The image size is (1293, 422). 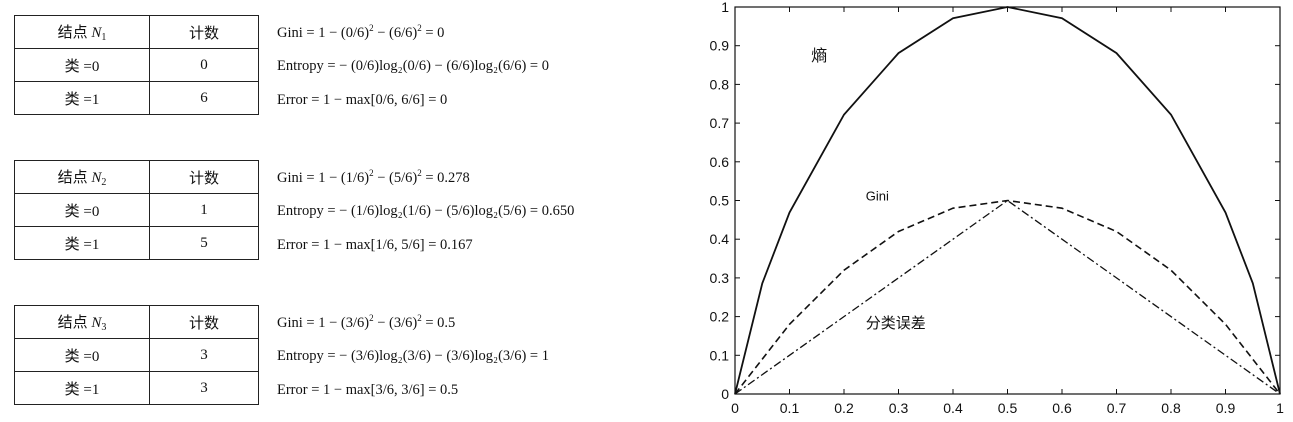 What do you see at coordinates (899, 408) in the screenshot?
I see `x-tick-label: 0.3` at bounding box center [899, 408].